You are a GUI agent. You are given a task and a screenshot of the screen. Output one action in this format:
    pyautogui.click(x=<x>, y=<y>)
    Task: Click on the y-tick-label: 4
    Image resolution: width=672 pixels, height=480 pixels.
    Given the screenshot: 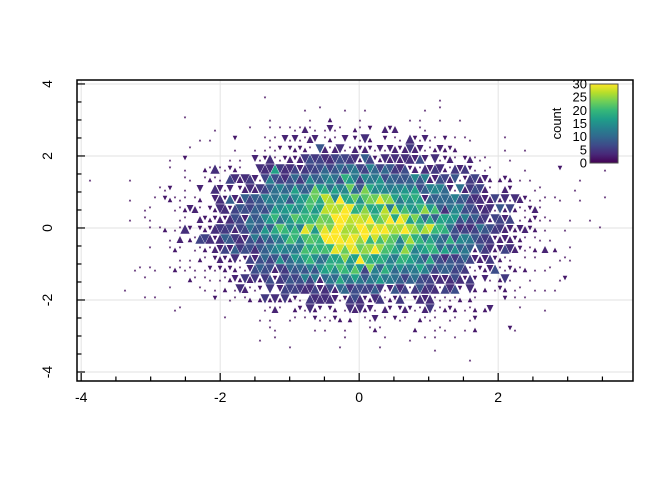 What is the action you would take?
    pyautogui.click(x=47, y=84)
    